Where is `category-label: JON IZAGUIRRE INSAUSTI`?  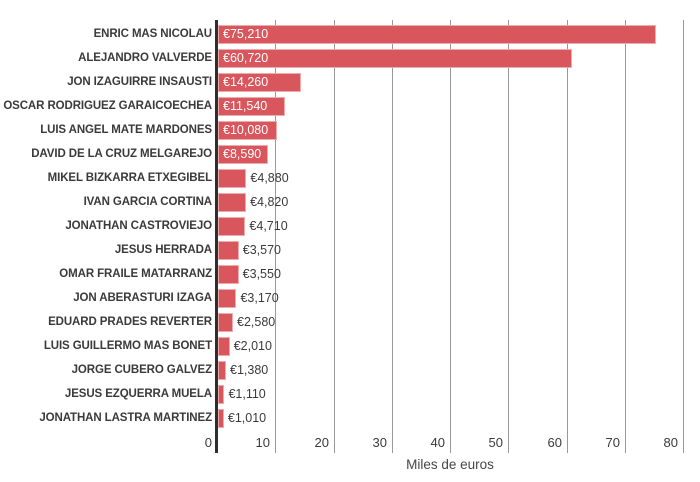 category-label: JON IZAGUIRRE INSAUSTI is located at coordinates (139, 82).